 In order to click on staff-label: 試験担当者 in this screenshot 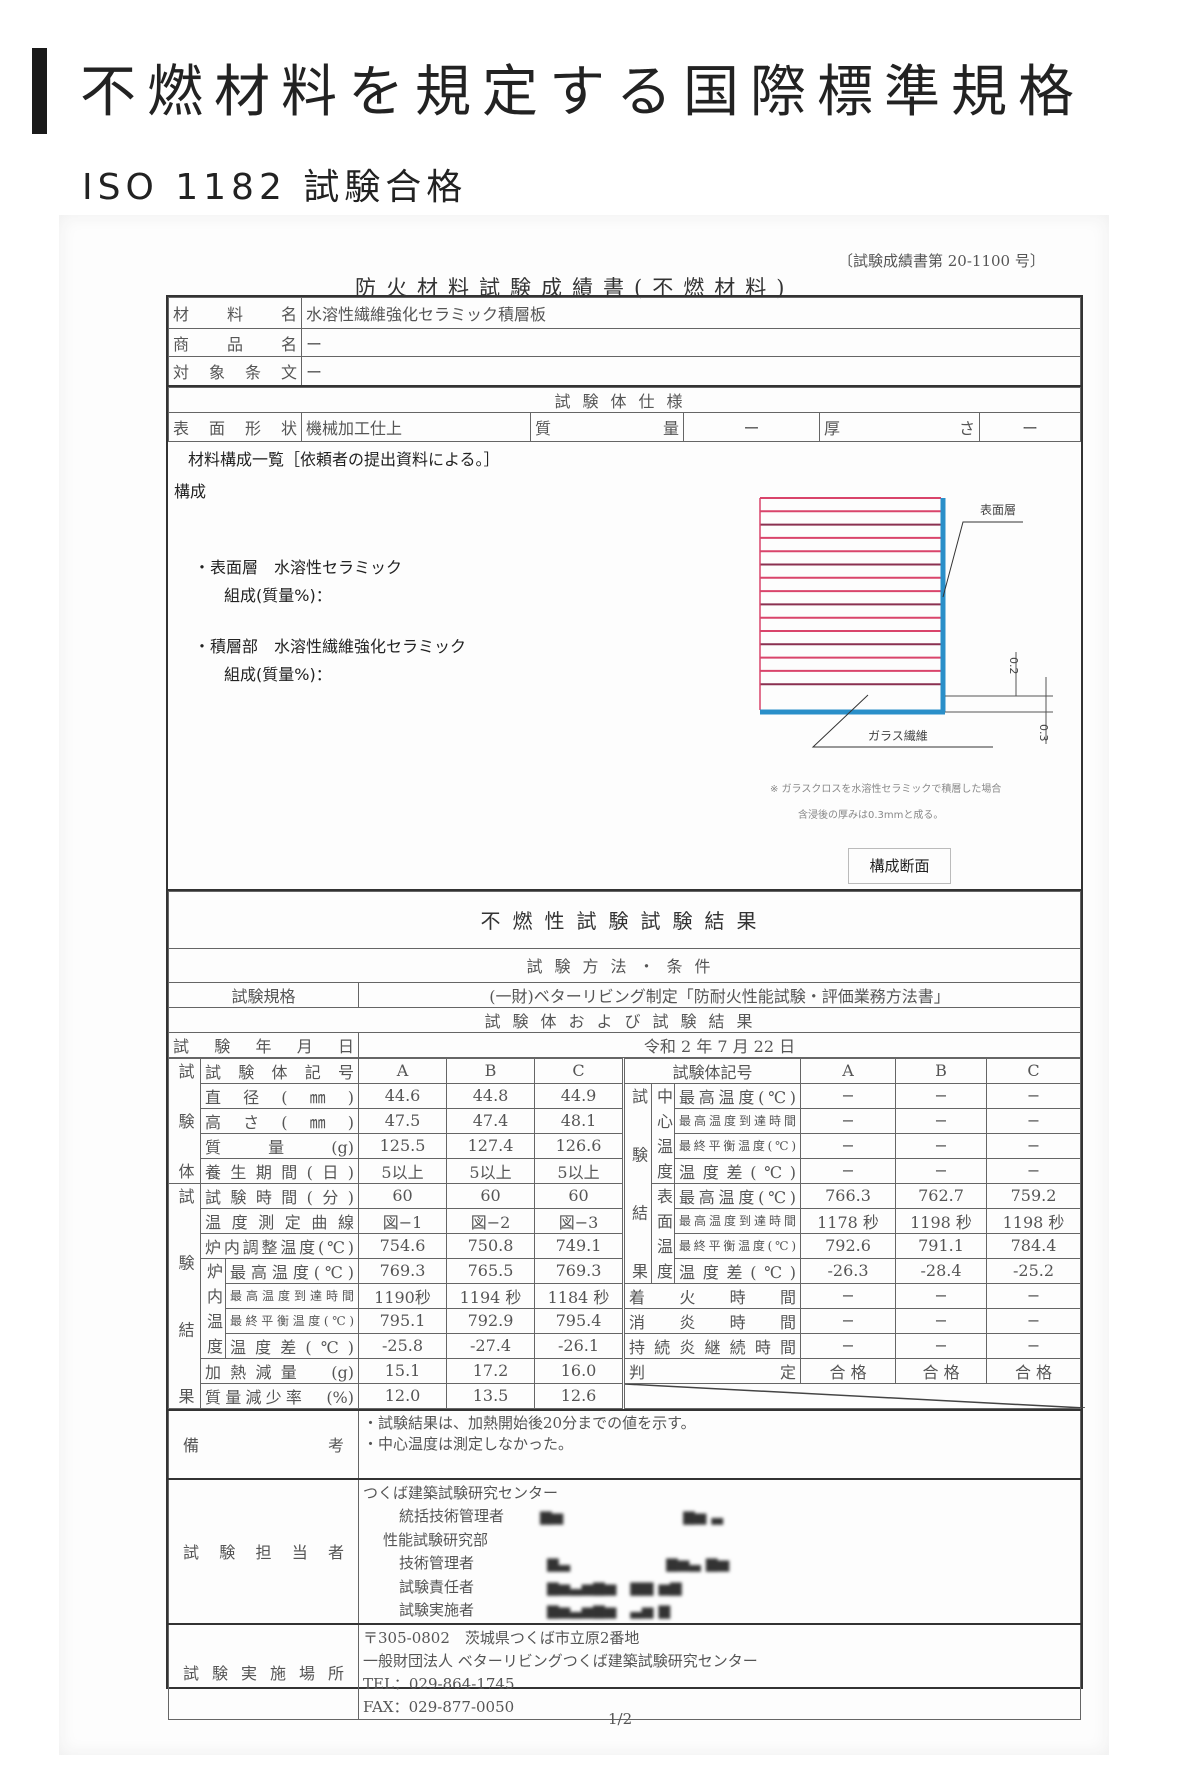, I will do `click(263, 1550)`.